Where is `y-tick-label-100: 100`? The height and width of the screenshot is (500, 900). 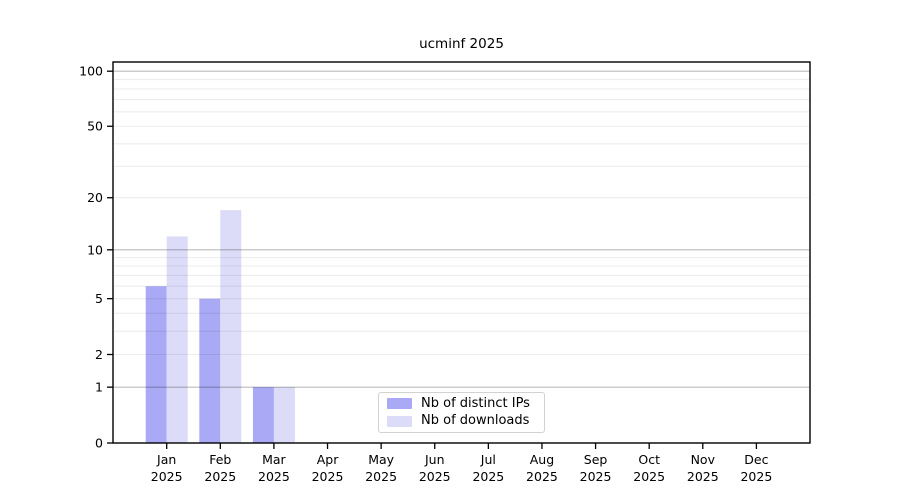
y-tick-label-100: 100 is located at coordinates (91, 71).